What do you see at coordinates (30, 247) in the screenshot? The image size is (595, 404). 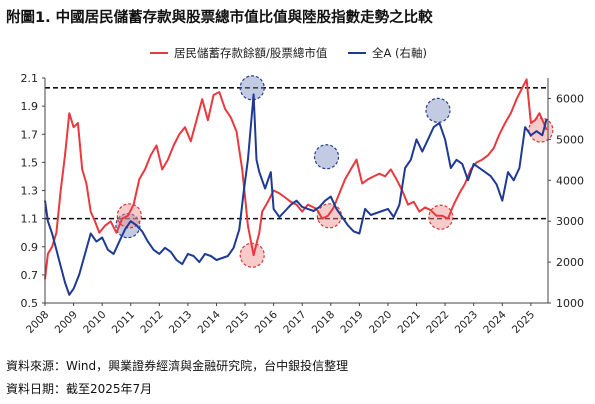 I see `left-axis-tick-label: 0.9` at bounding box center [30, 247].